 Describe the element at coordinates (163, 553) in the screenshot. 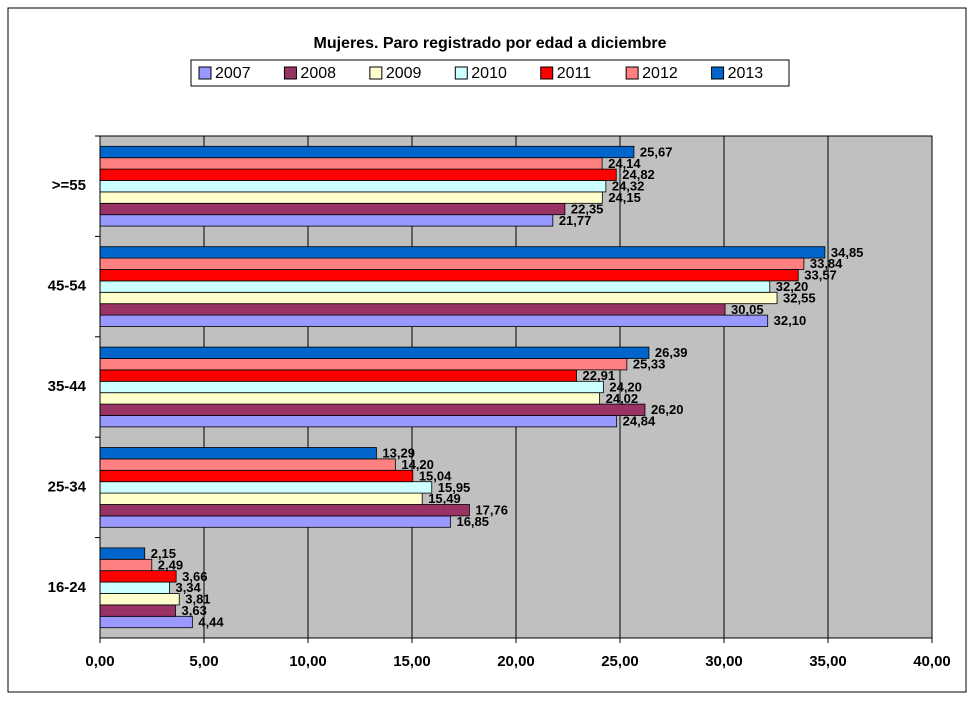

I see `data-label: 2,15` at that location.